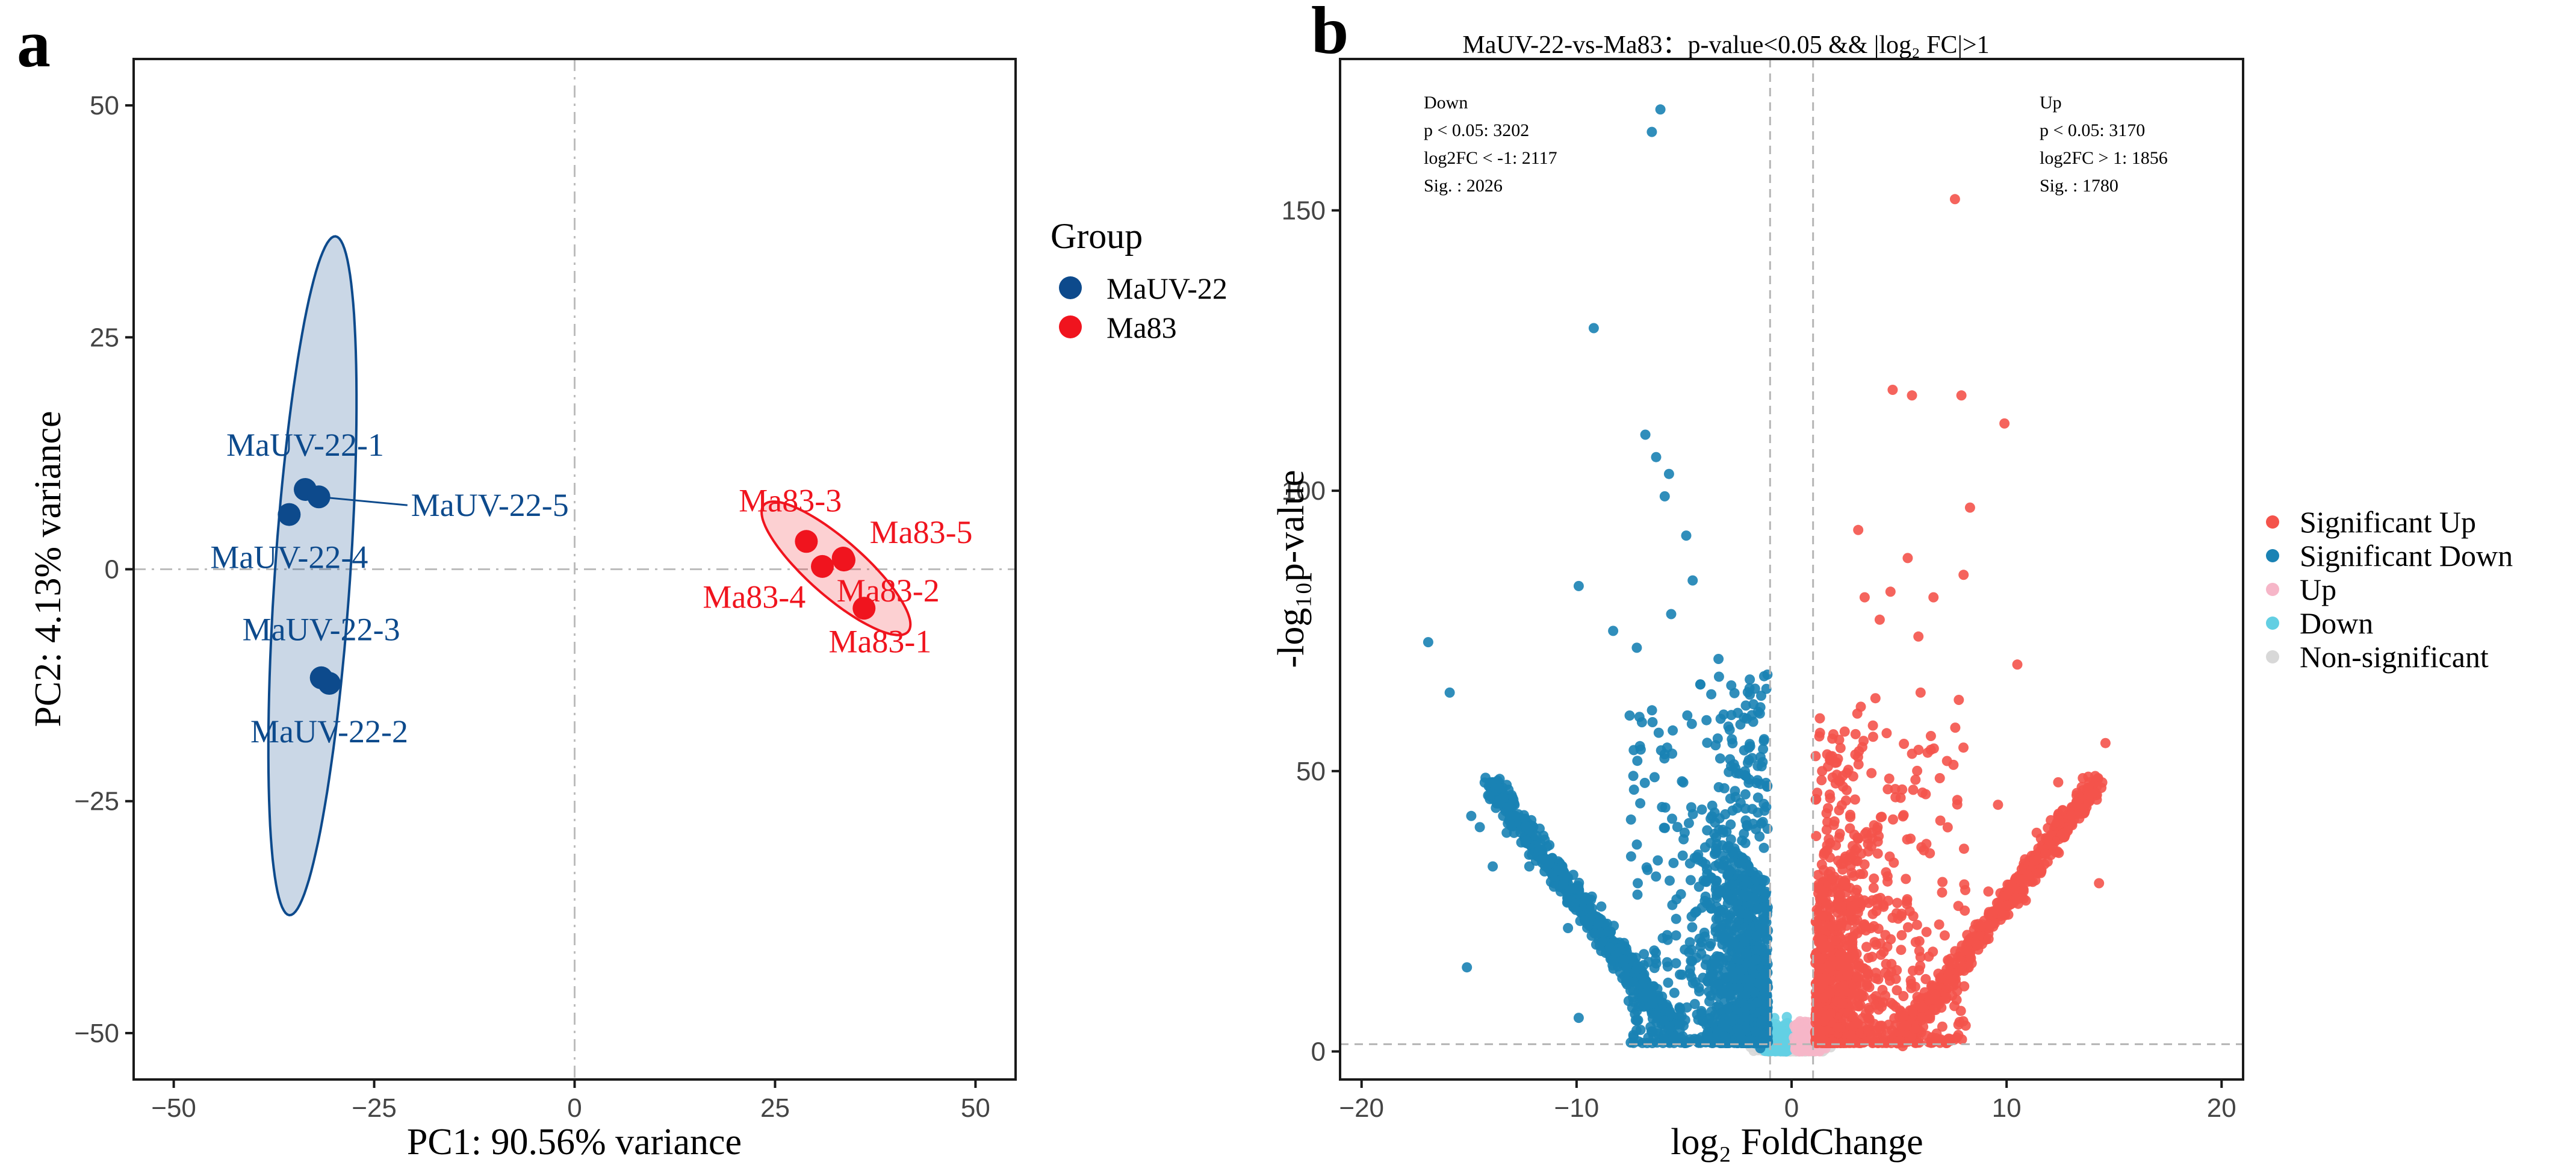 This screenshot has width=2576, height=1171. Describe the element at coordinates (574, 1108) in the screenshot. I see `pca-x-tick-label: 0` at that location.